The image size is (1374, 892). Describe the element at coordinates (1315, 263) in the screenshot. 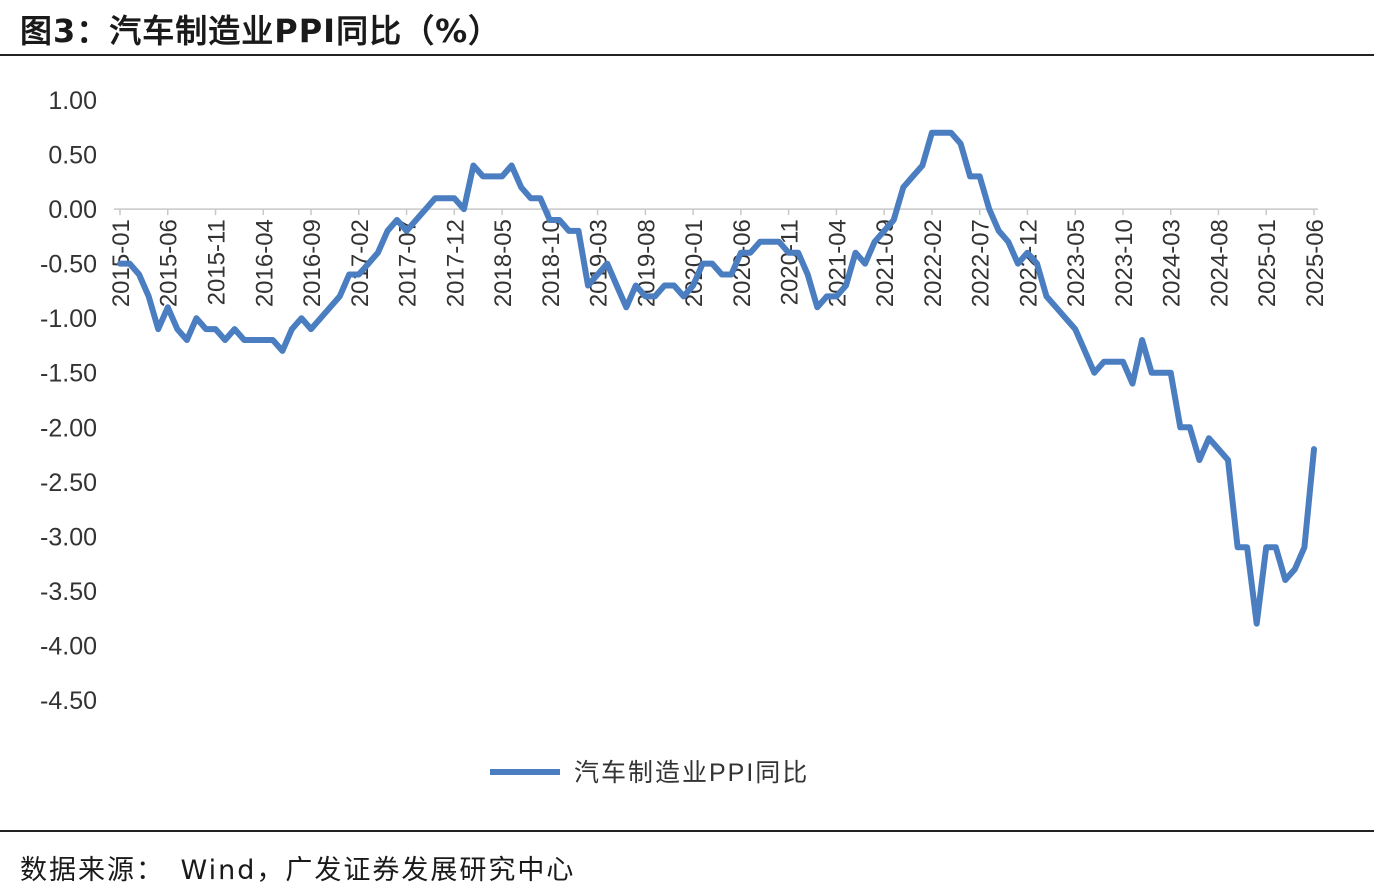

I see `x-tick-label: 2025-06` at that location.